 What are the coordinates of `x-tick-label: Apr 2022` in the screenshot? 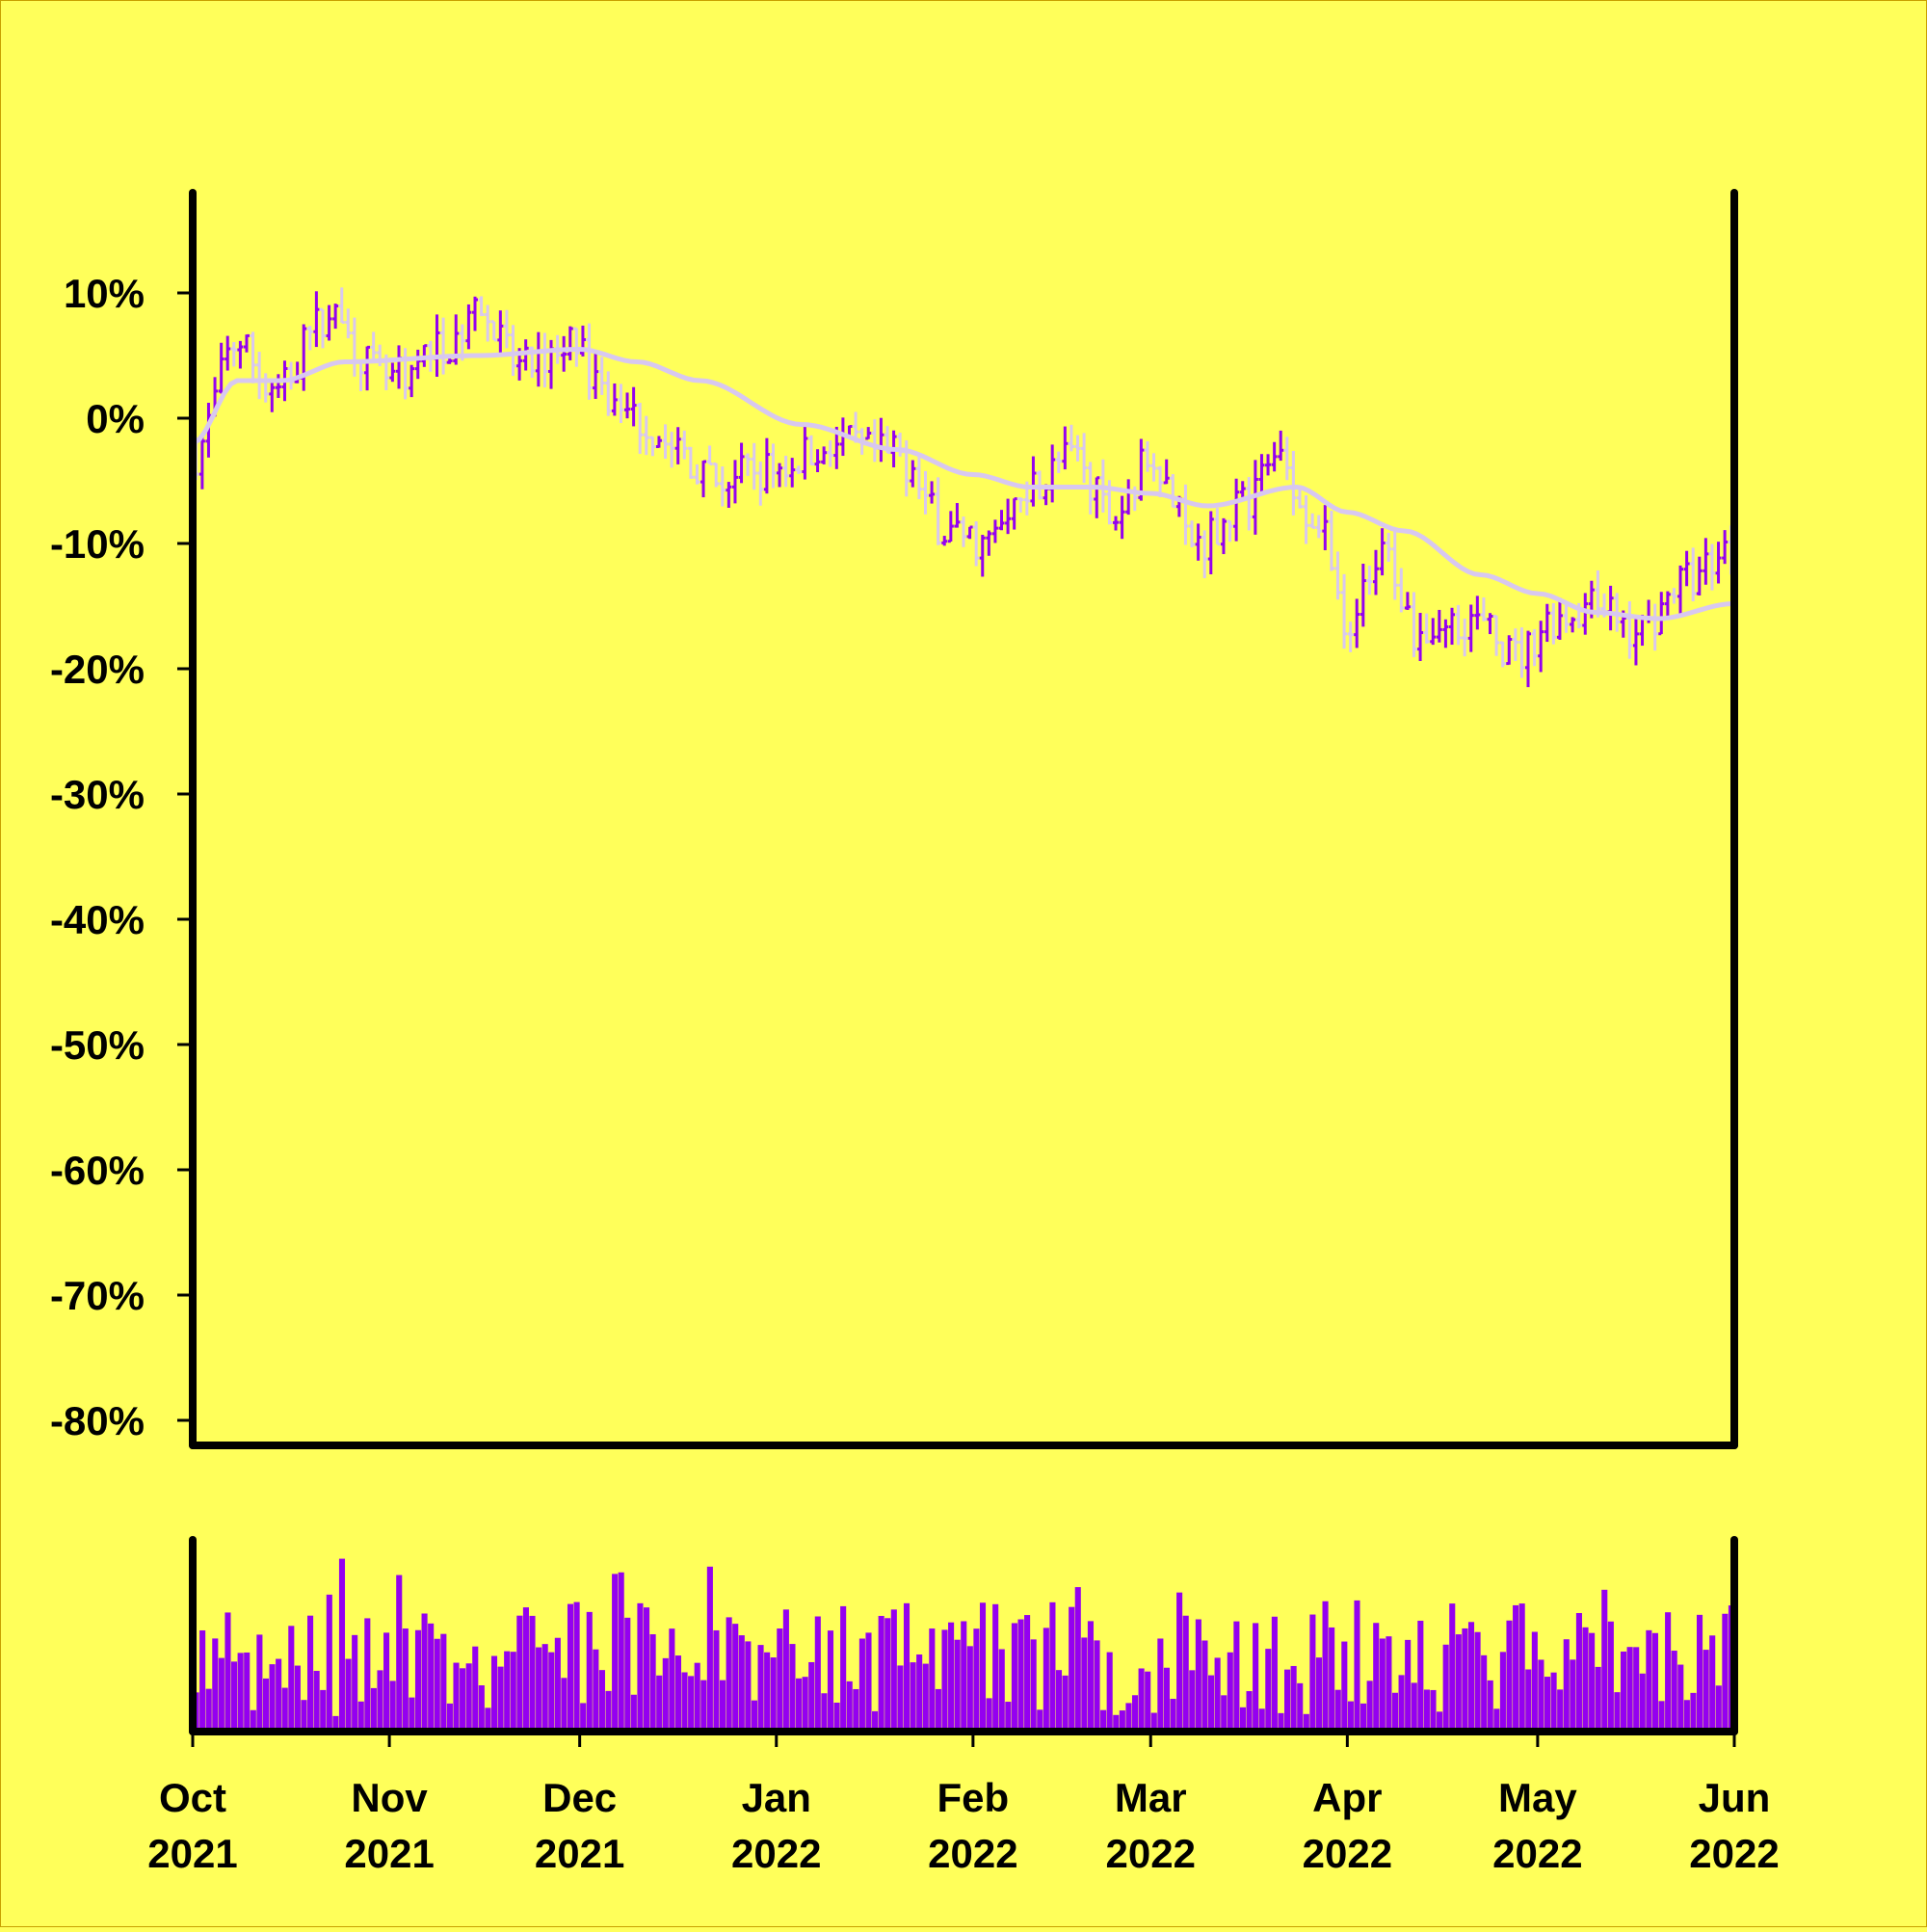 It's located at (1348, 1825).